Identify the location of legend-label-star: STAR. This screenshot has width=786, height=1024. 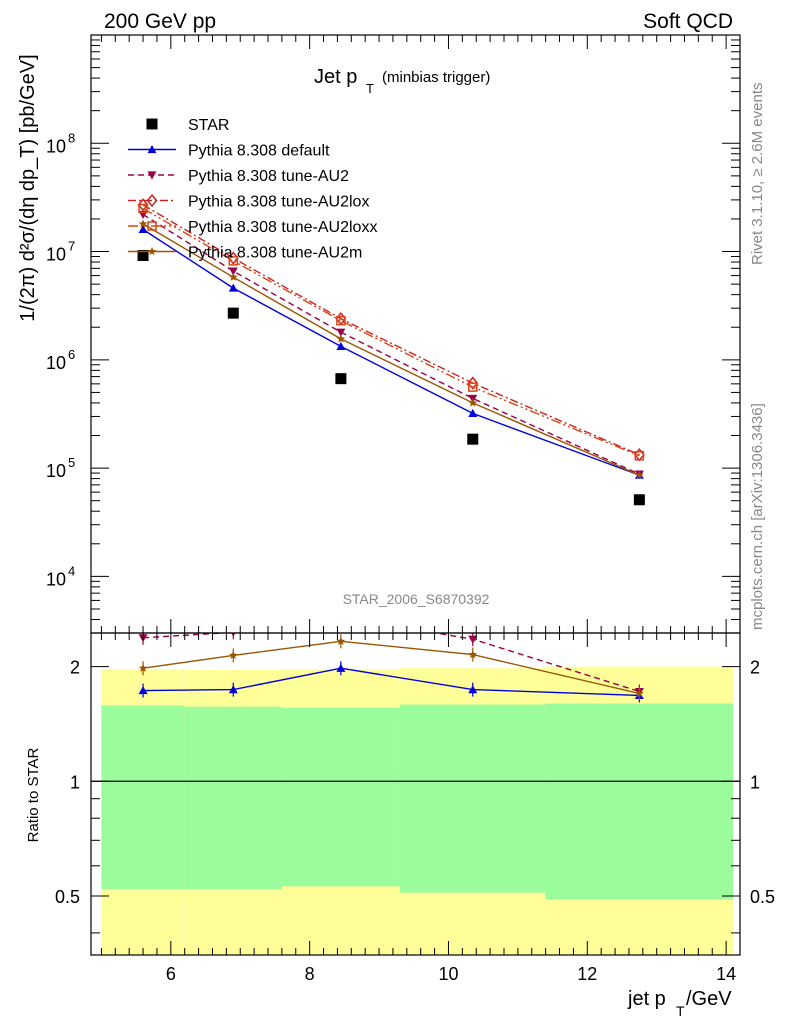
(208, 125).